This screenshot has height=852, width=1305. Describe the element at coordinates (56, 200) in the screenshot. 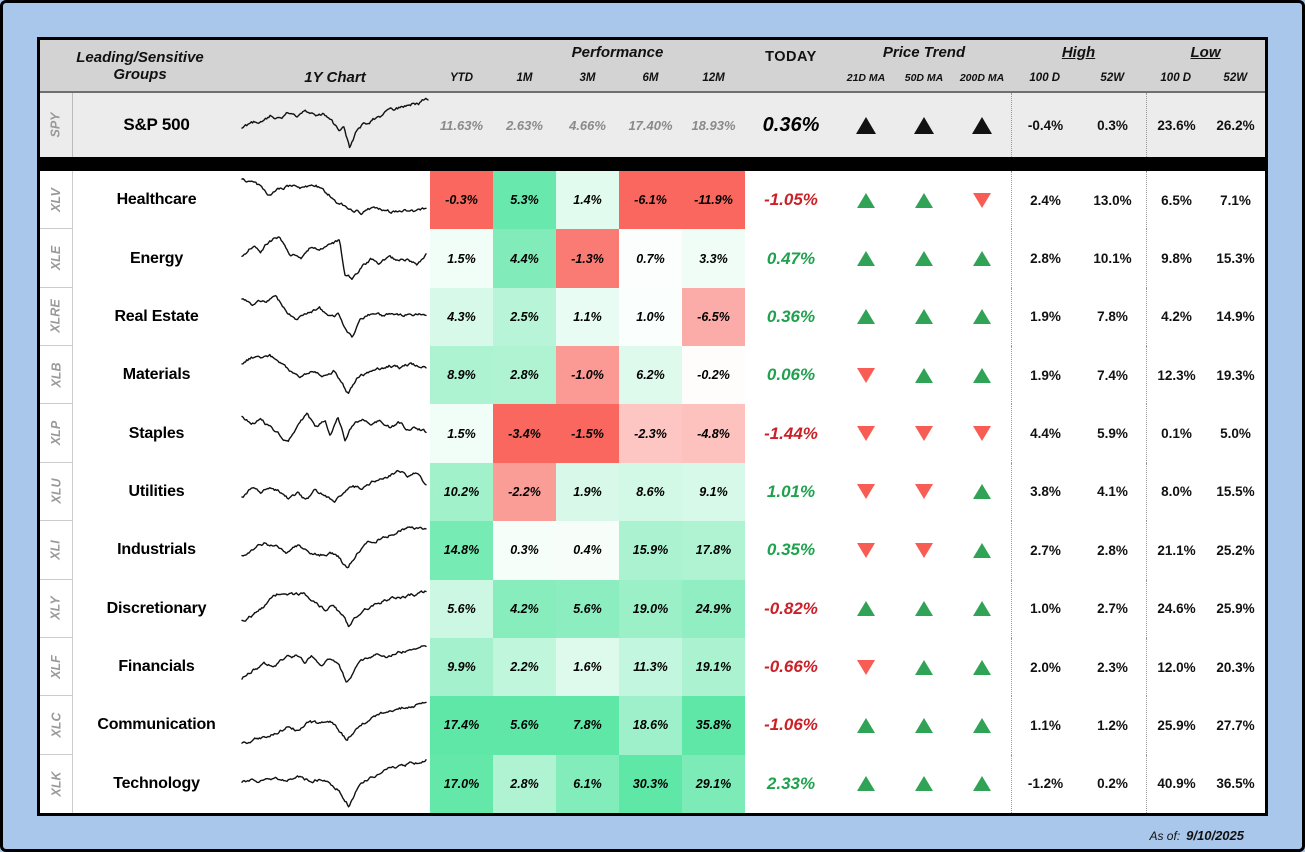

I see `ticker-cell: XLV` at that location.